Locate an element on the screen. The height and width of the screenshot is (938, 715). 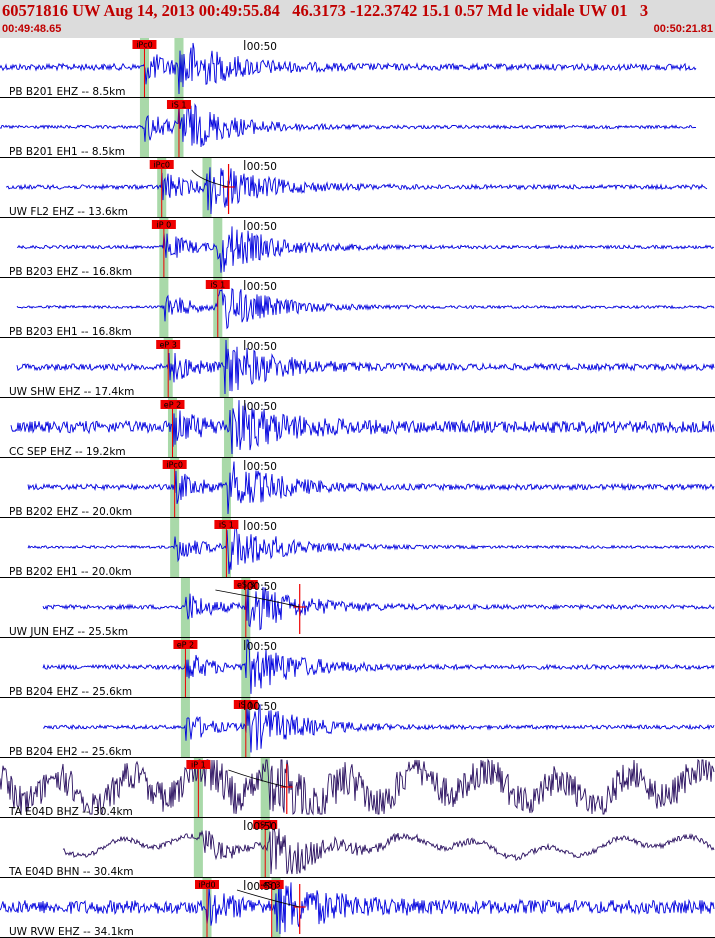
trace-panel: iPc0 00:50 UW FL2 EHZ -- 13.6km is located at coordinates (357, 188).